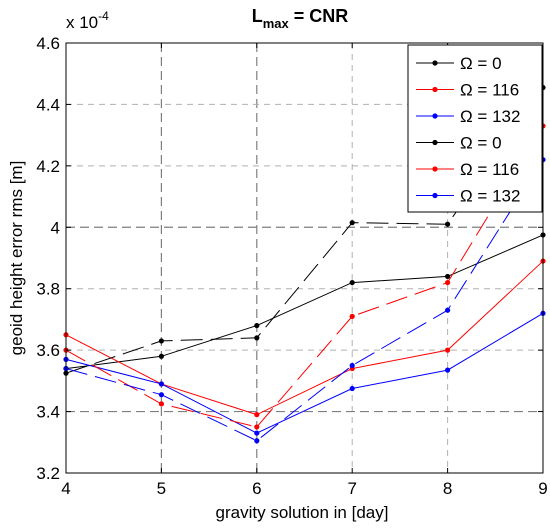  What do you see at coordinates (55, 227) in the screenshot?
I see `y-tick-label: 4` at bounding box center [55, 227].